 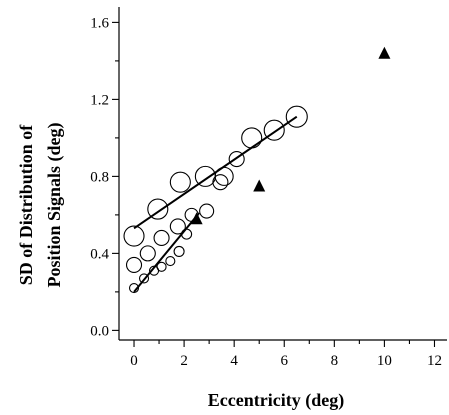 I want to click on x-axis-title: Eccentricity (deg), so click(x=276, y=400).